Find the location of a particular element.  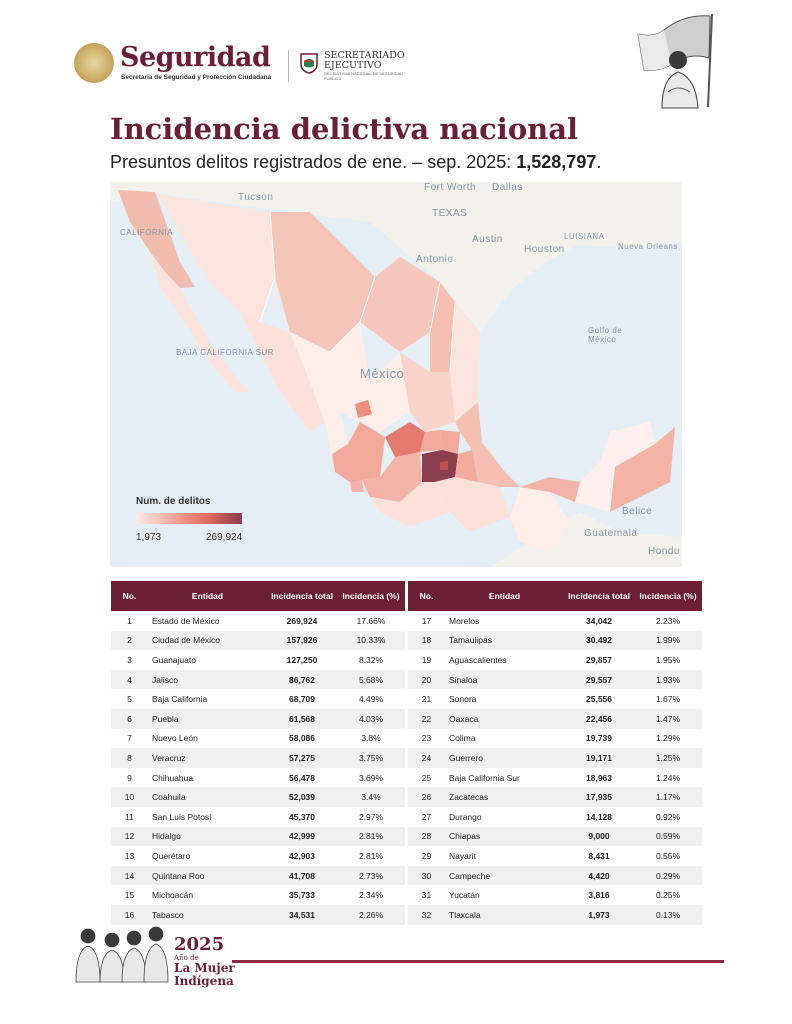

row-total: 17,935 is located at coordinates (599, 797).